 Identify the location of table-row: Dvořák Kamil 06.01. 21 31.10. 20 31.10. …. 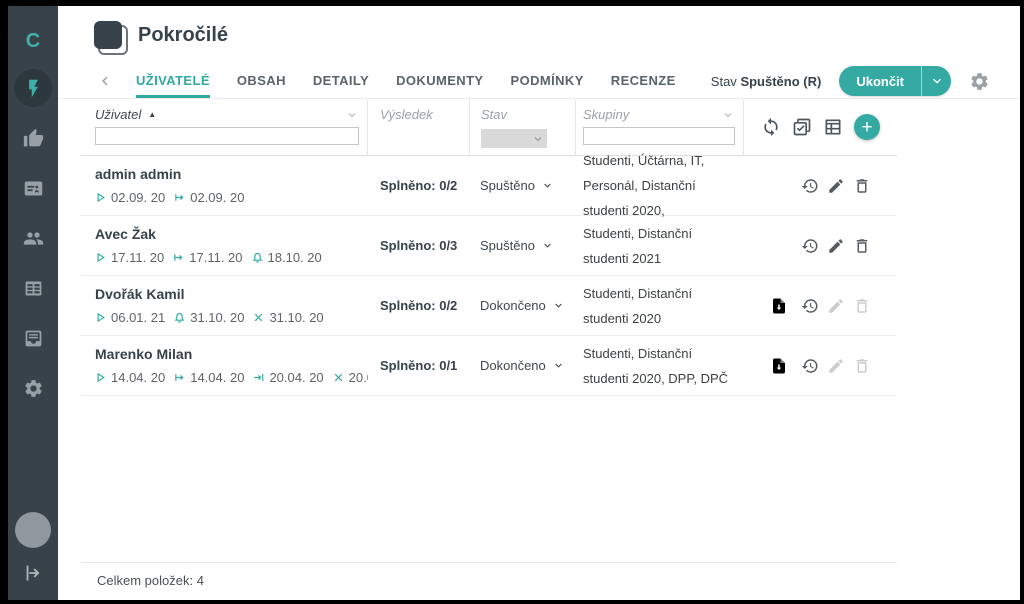
(489, 306).